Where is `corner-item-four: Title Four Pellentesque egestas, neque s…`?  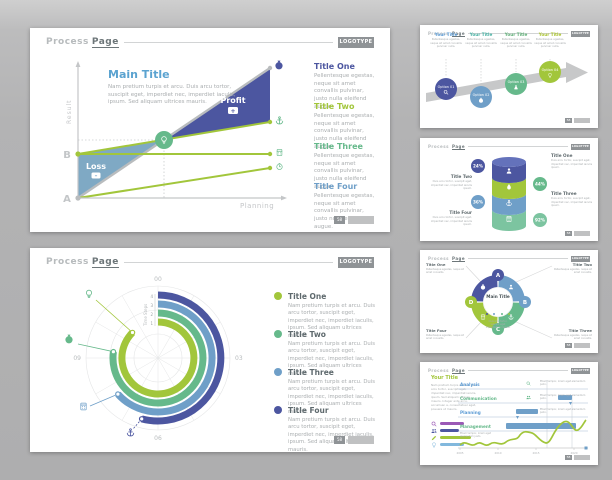
corner-item-four: Title Four Pellentesque egestas, neque s… is located at coordinates (446, 334).